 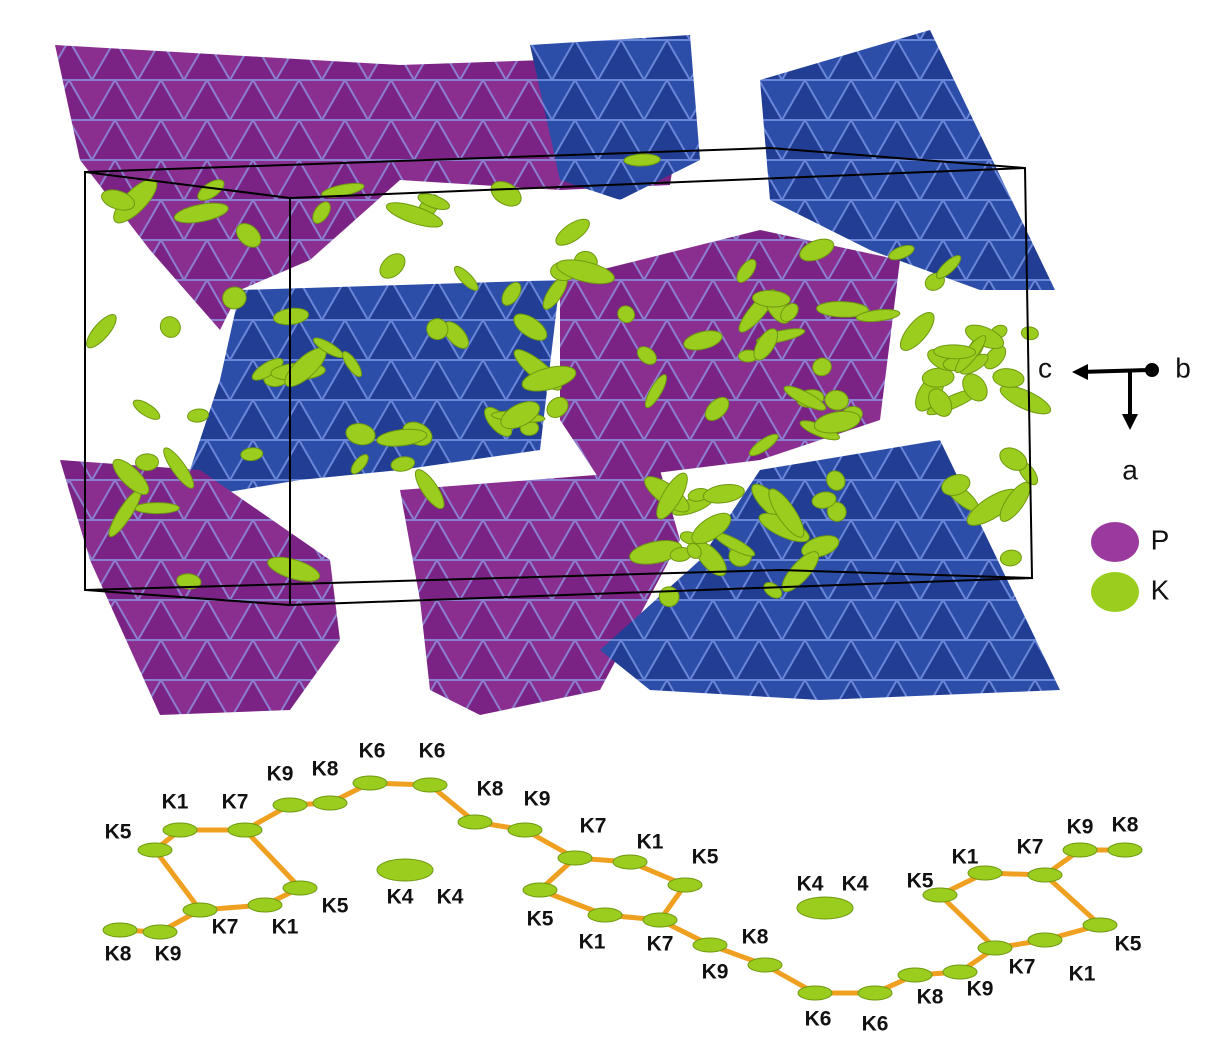 What do you see at coordinates (1045, 367) in the screenshot?
I see `axis-label: c` at bounding box center [1045, 367].